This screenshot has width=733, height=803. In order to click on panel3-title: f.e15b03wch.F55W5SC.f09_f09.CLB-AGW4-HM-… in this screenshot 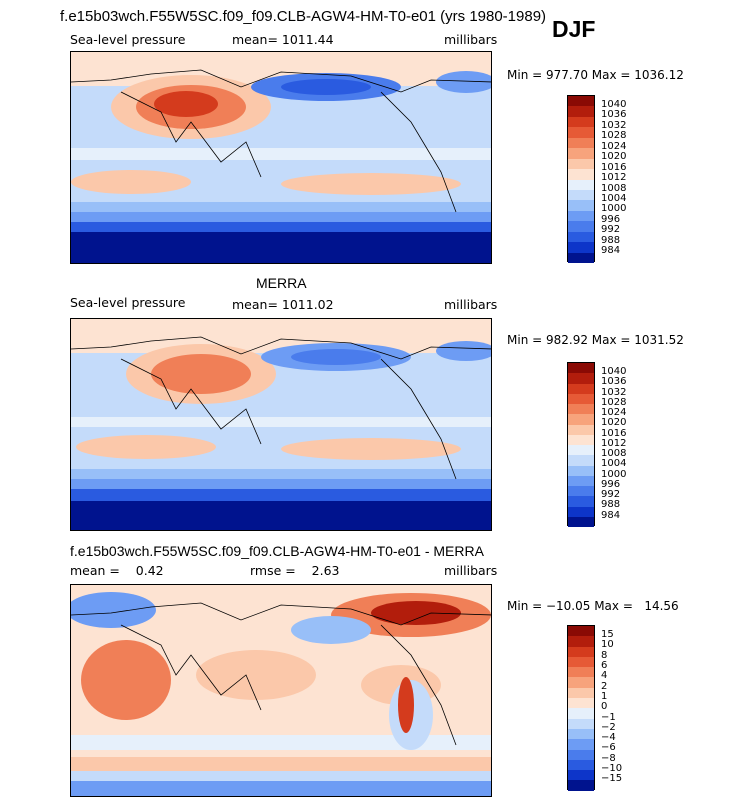, I will do `click(277, 551)`.